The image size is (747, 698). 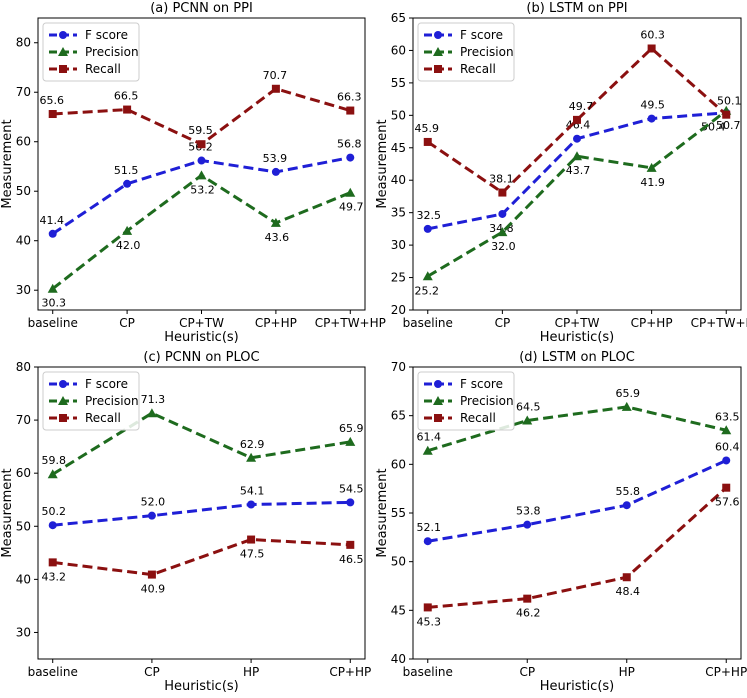 I want to click on x-tick-label: CP+TW, so click(x=201, y=323).